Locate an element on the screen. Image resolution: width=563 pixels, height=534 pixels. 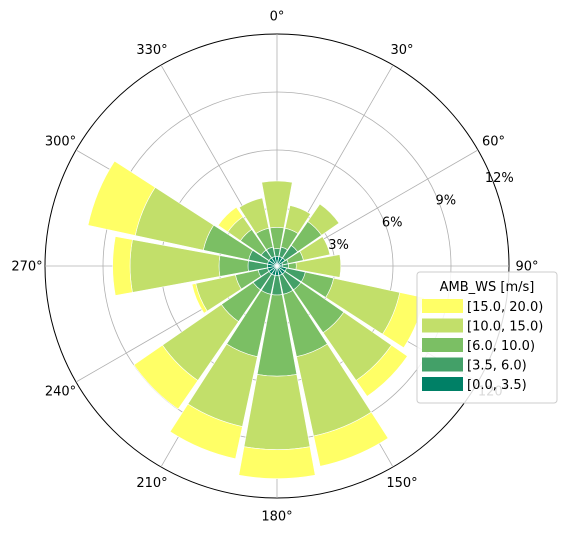
angle-tick-label: 330° is located at coordinates (151, 50).